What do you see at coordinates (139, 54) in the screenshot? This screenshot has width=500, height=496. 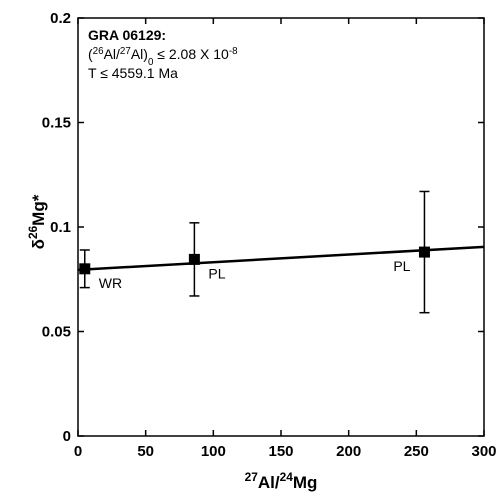 I see `text-segment: Al)` at bounding box center [139, 54].